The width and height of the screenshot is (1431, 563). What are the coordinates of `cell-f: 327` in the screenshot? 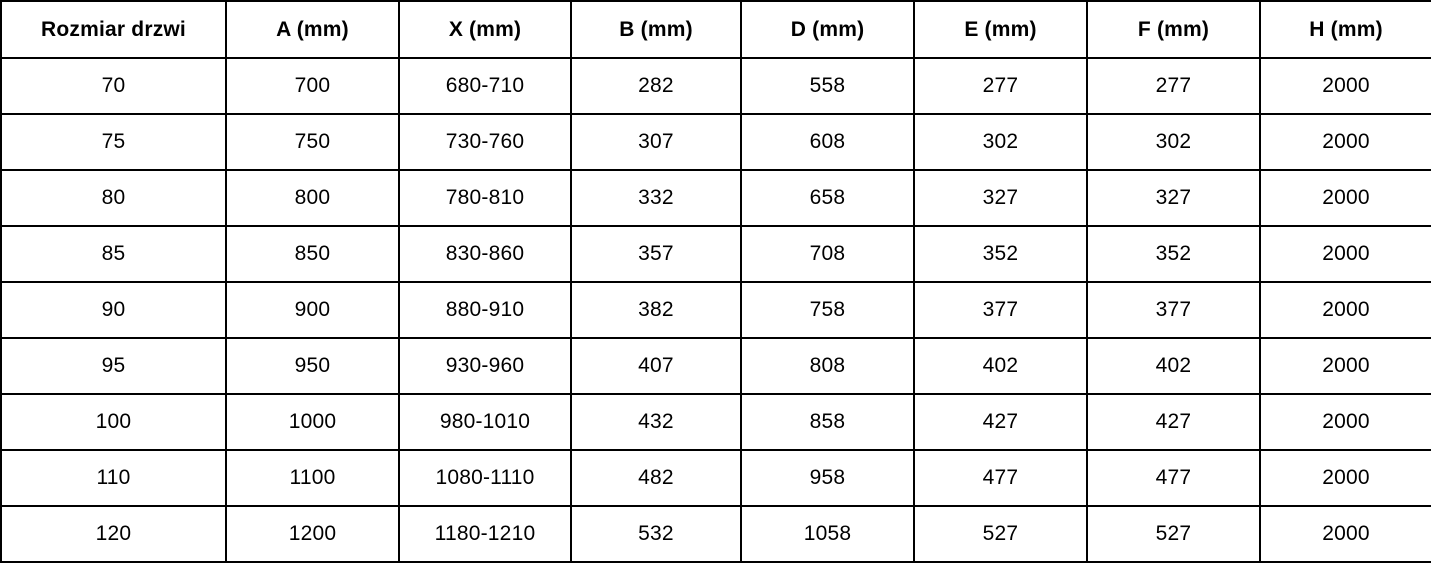 It's located at (1173, 198).